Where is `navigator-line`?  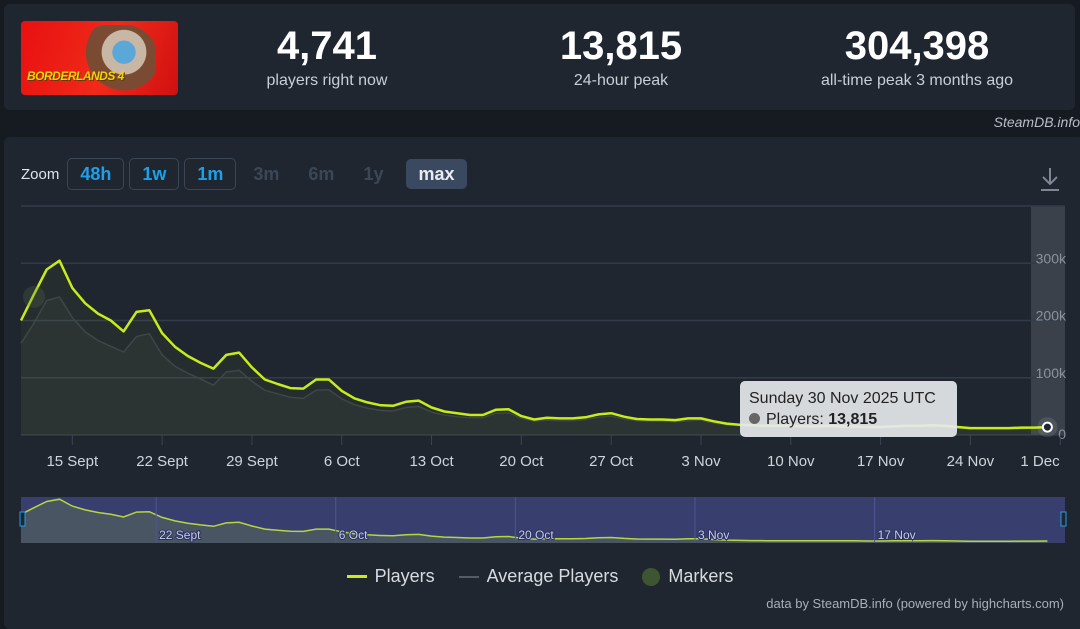
navigator-line is located at coordinates (534, 520).